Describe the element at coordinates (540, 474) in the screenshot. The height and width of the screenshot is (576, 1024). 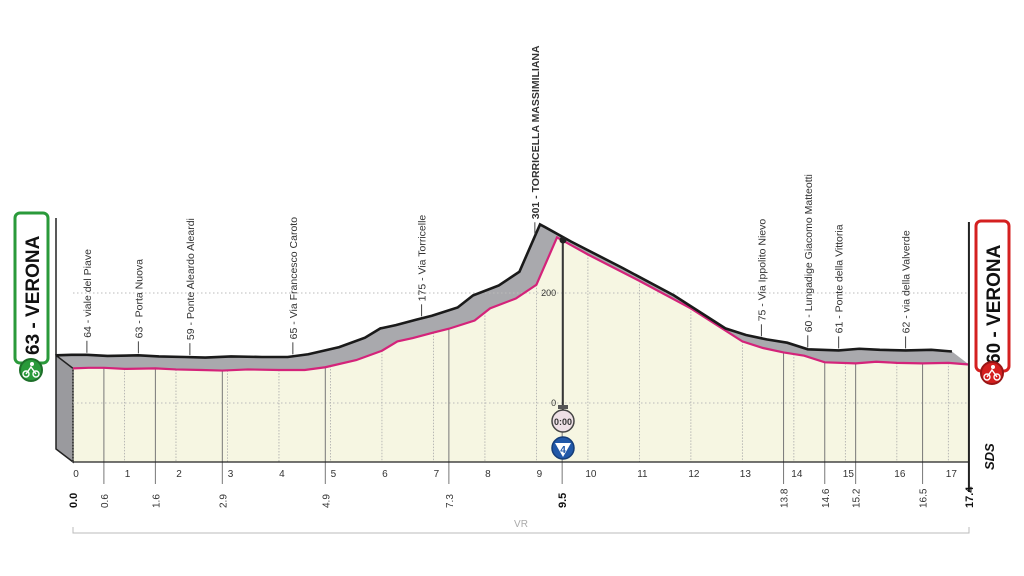
I see `km-tick-label: 9` at that location.